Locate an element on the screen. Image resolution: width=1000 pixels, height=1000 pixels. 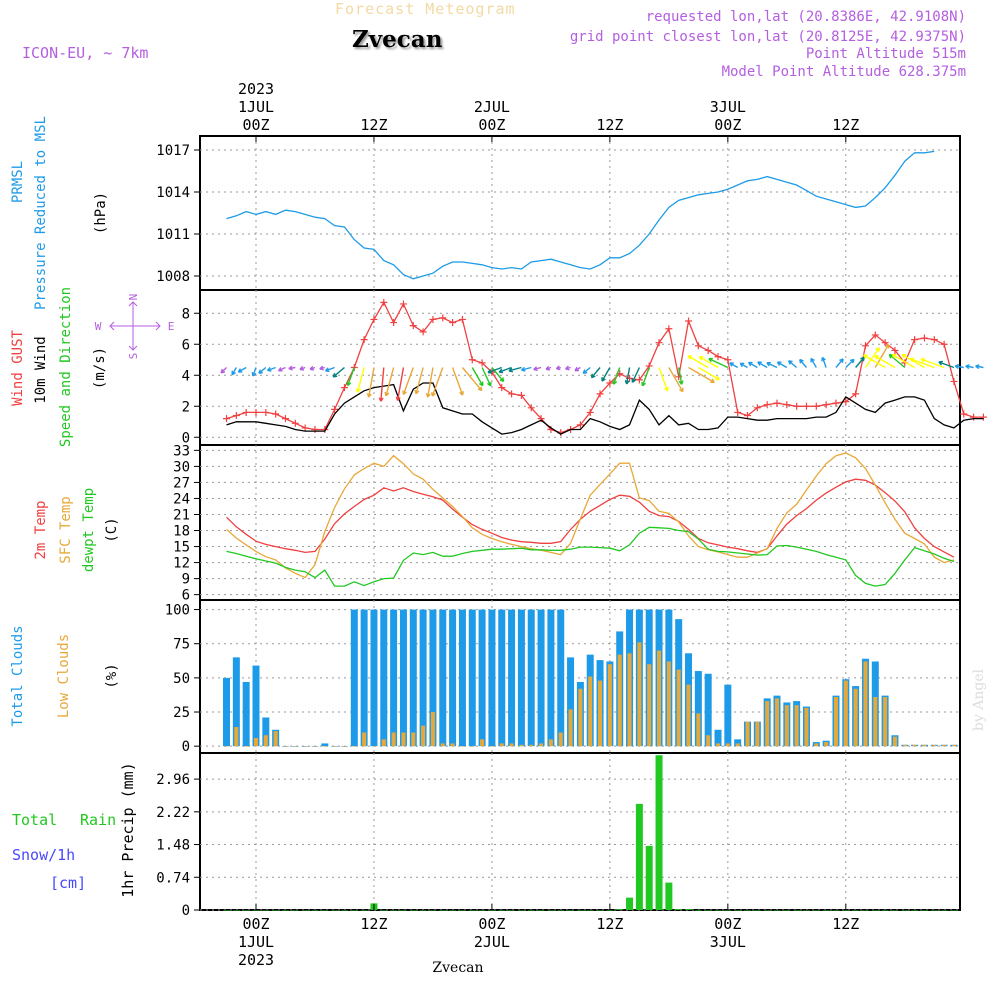
bottom-time-label: 3JUL is located at coordinates (728, 942).